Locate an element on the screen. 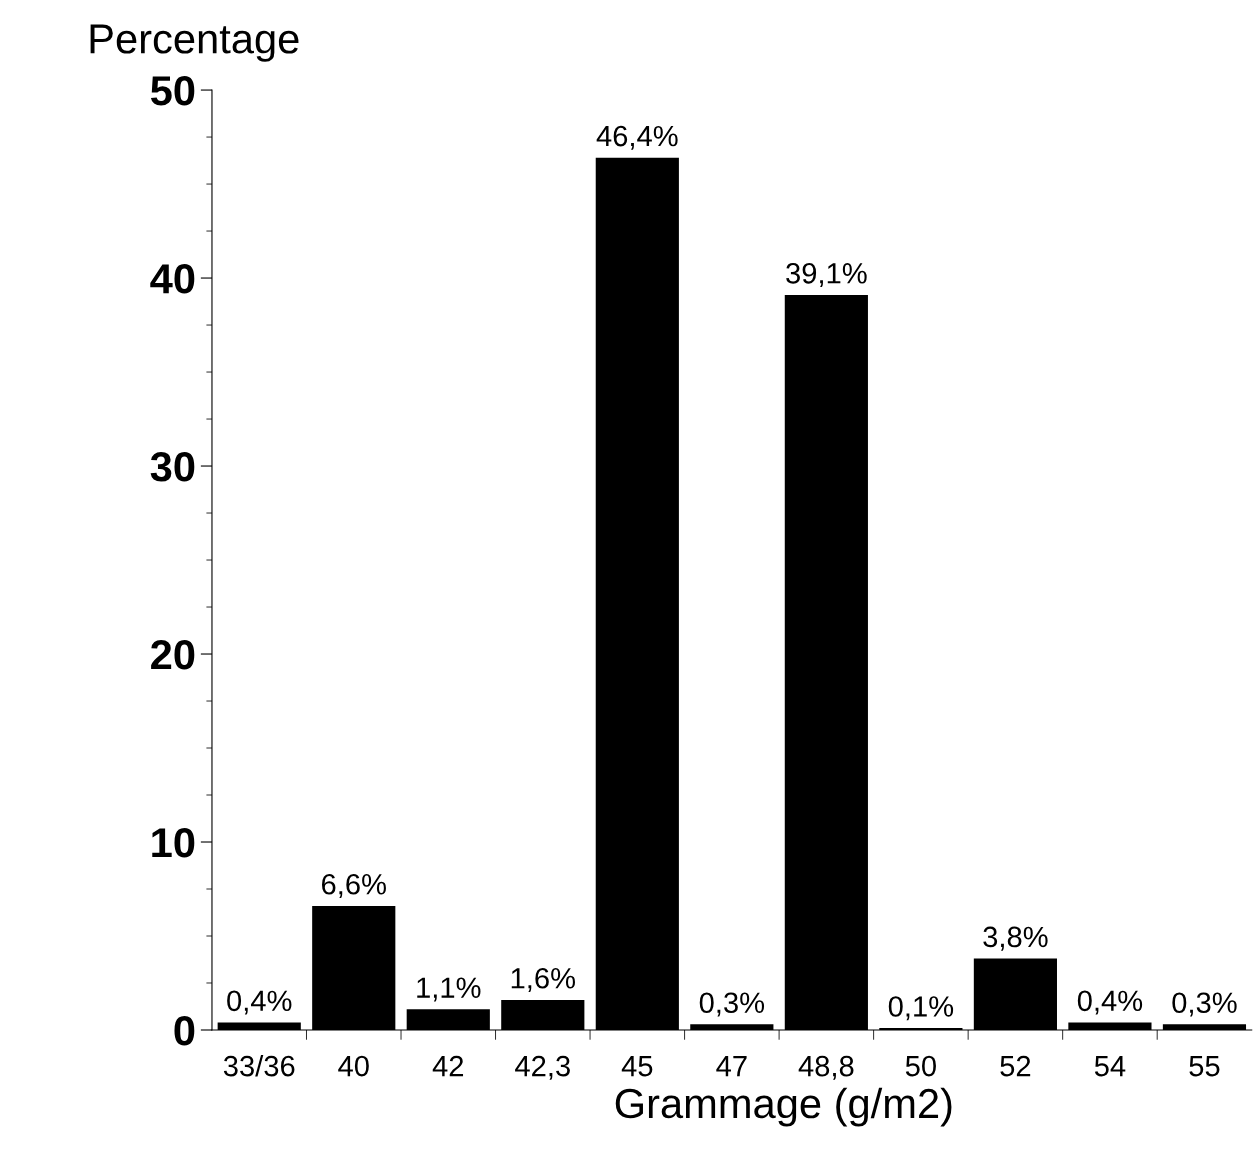 The width and height of the screenshot is (1258, 1162). y-tick-label: 50 is located at coordinates (172, 91).